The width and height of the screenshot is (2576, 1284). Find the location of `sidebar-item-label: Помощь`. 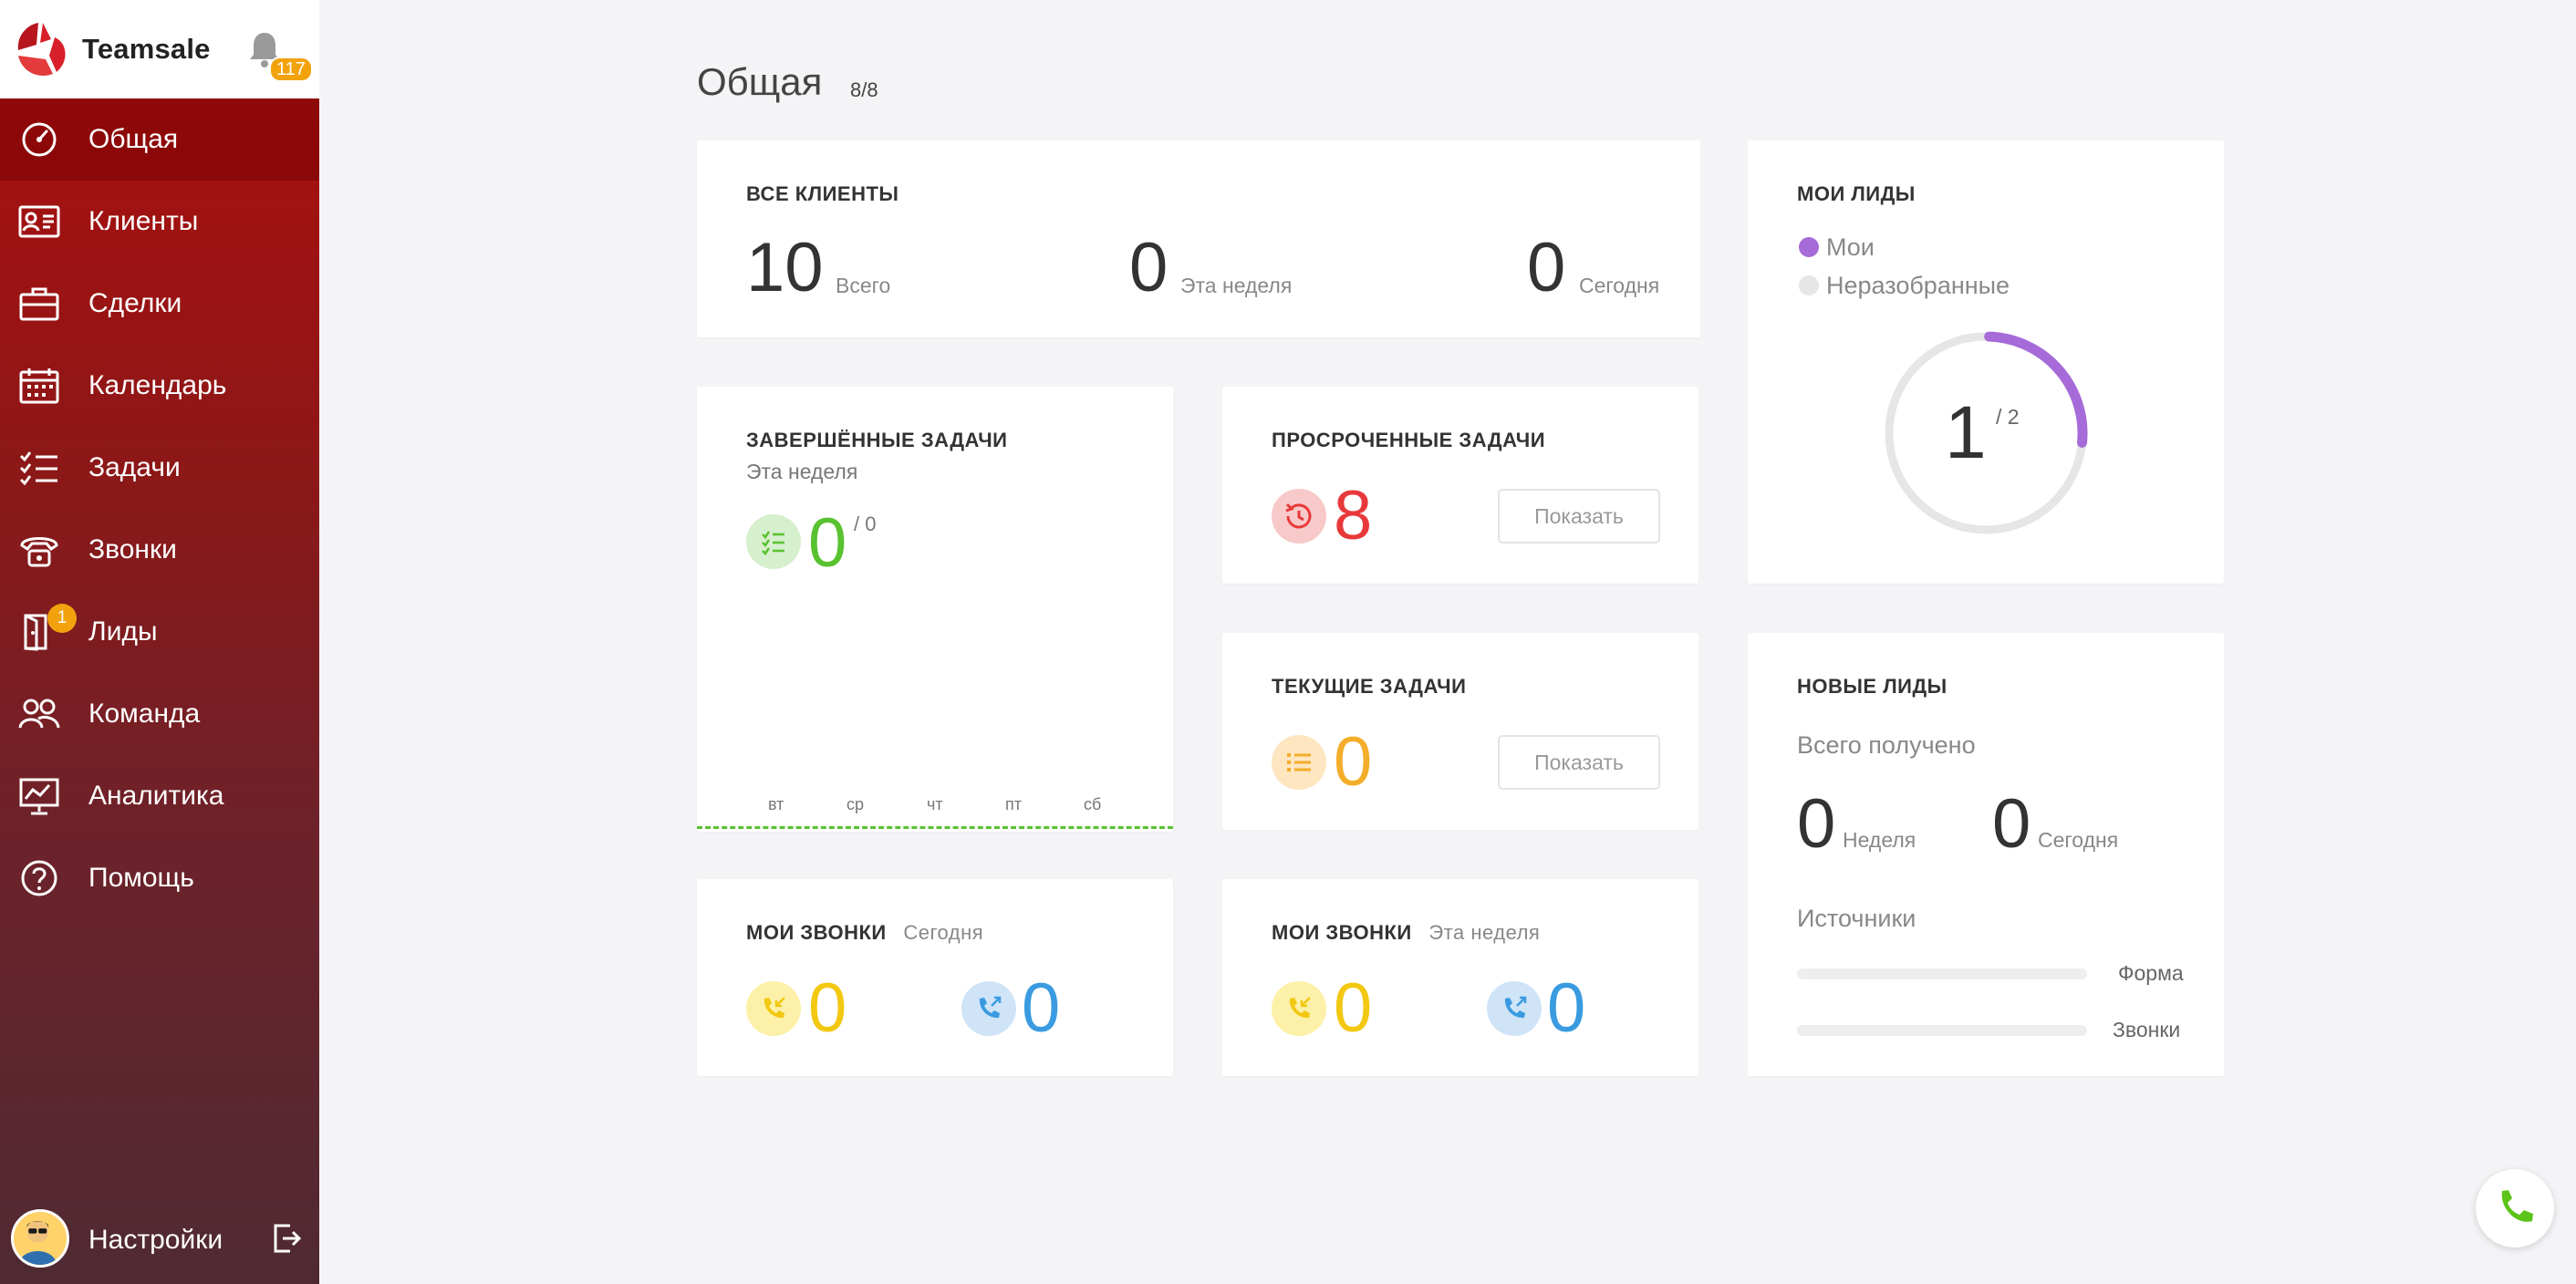

sidebar-item-label: Помощь is located at coordinates (141, 878).